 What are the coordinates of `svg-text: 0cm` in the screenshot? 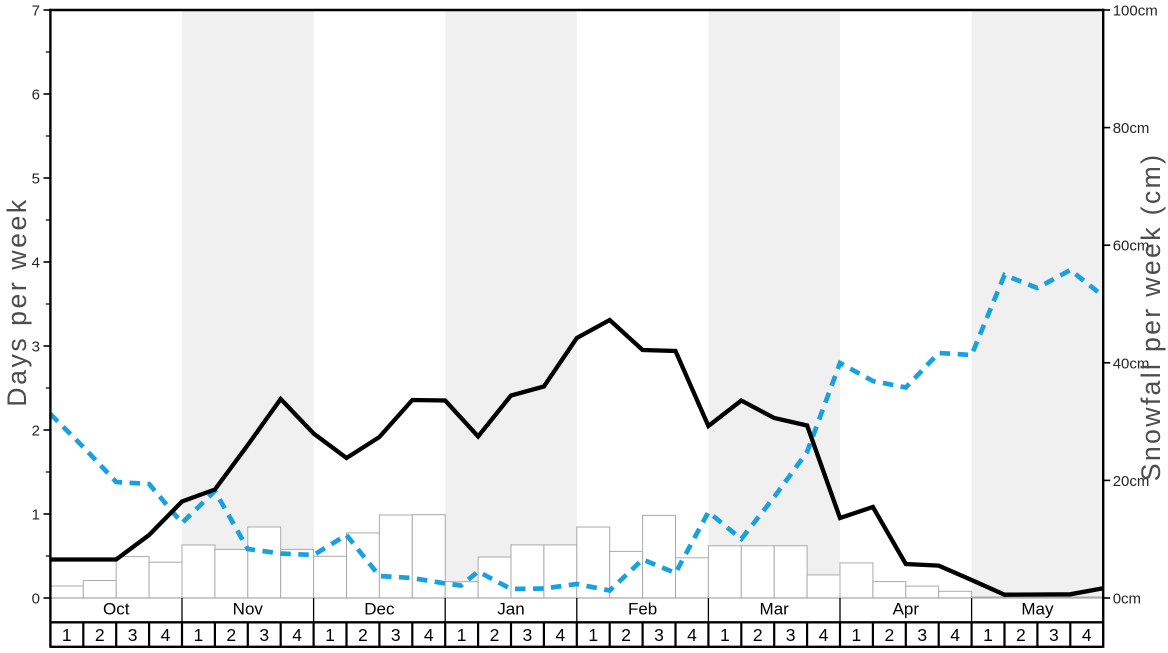 It's located at (1127, 599).